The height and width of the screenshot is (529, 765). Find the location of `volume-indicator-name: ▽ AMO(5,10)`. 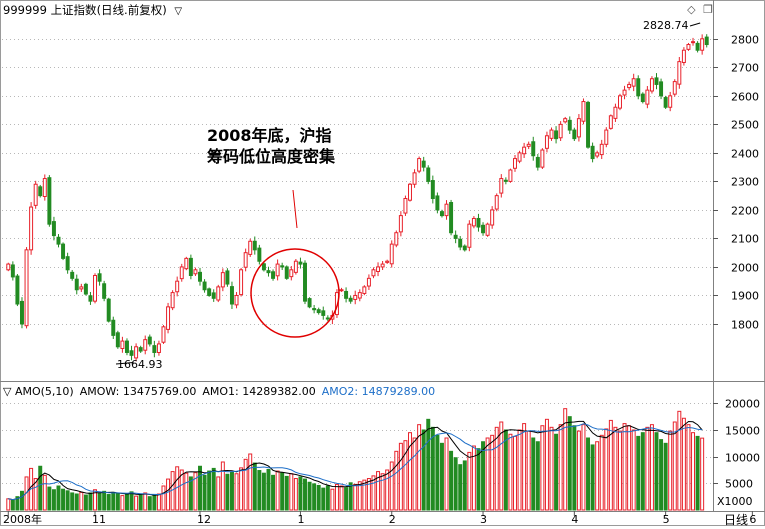

volume-indicator-name: ▽ AMO(5,10) is located at coordinates (38, 391).